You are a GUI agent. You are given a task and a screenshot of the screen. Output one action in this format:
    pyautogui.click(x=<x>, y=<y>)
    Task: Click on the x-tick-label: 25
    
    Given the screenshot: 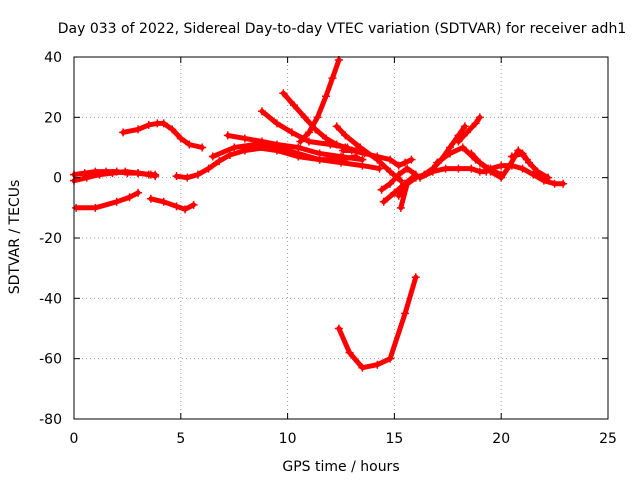 What is the action you would take?
    pyautogui.click(x=608, y=439)
    